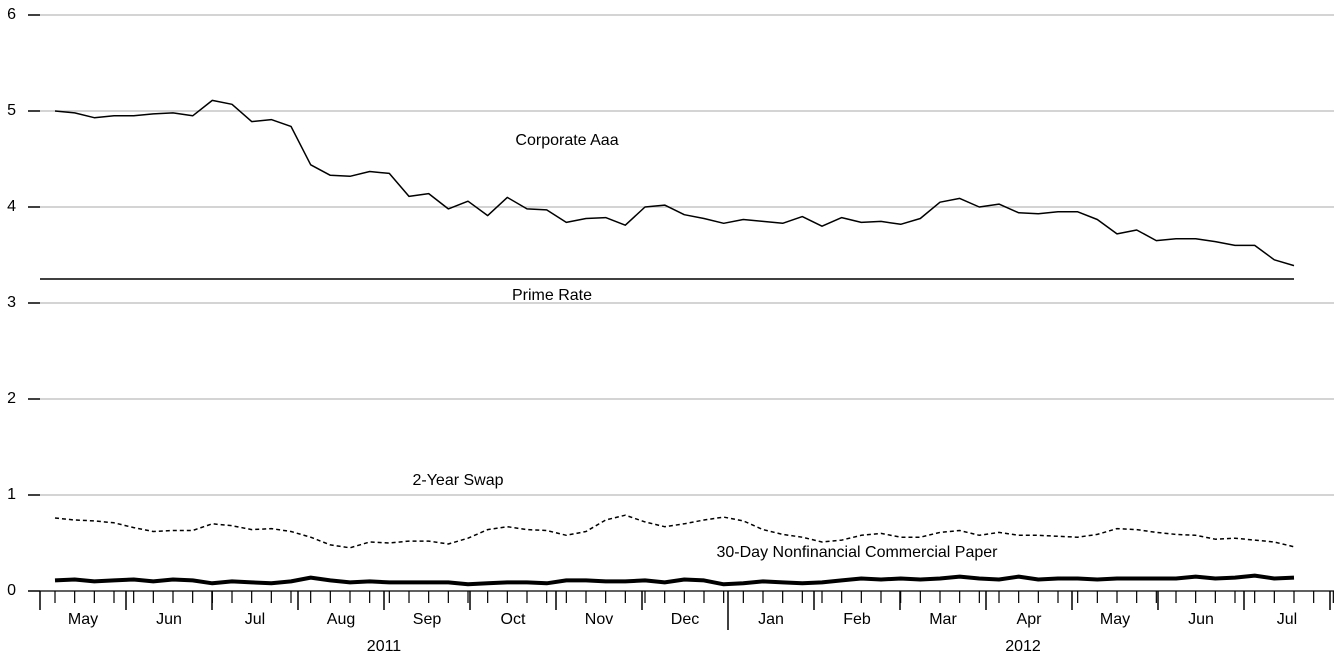 This screenshot has width=1334, height=658. Describe the element at coordinates (384, 646) in the screenshot. I see `year-label: 2011` at that location.